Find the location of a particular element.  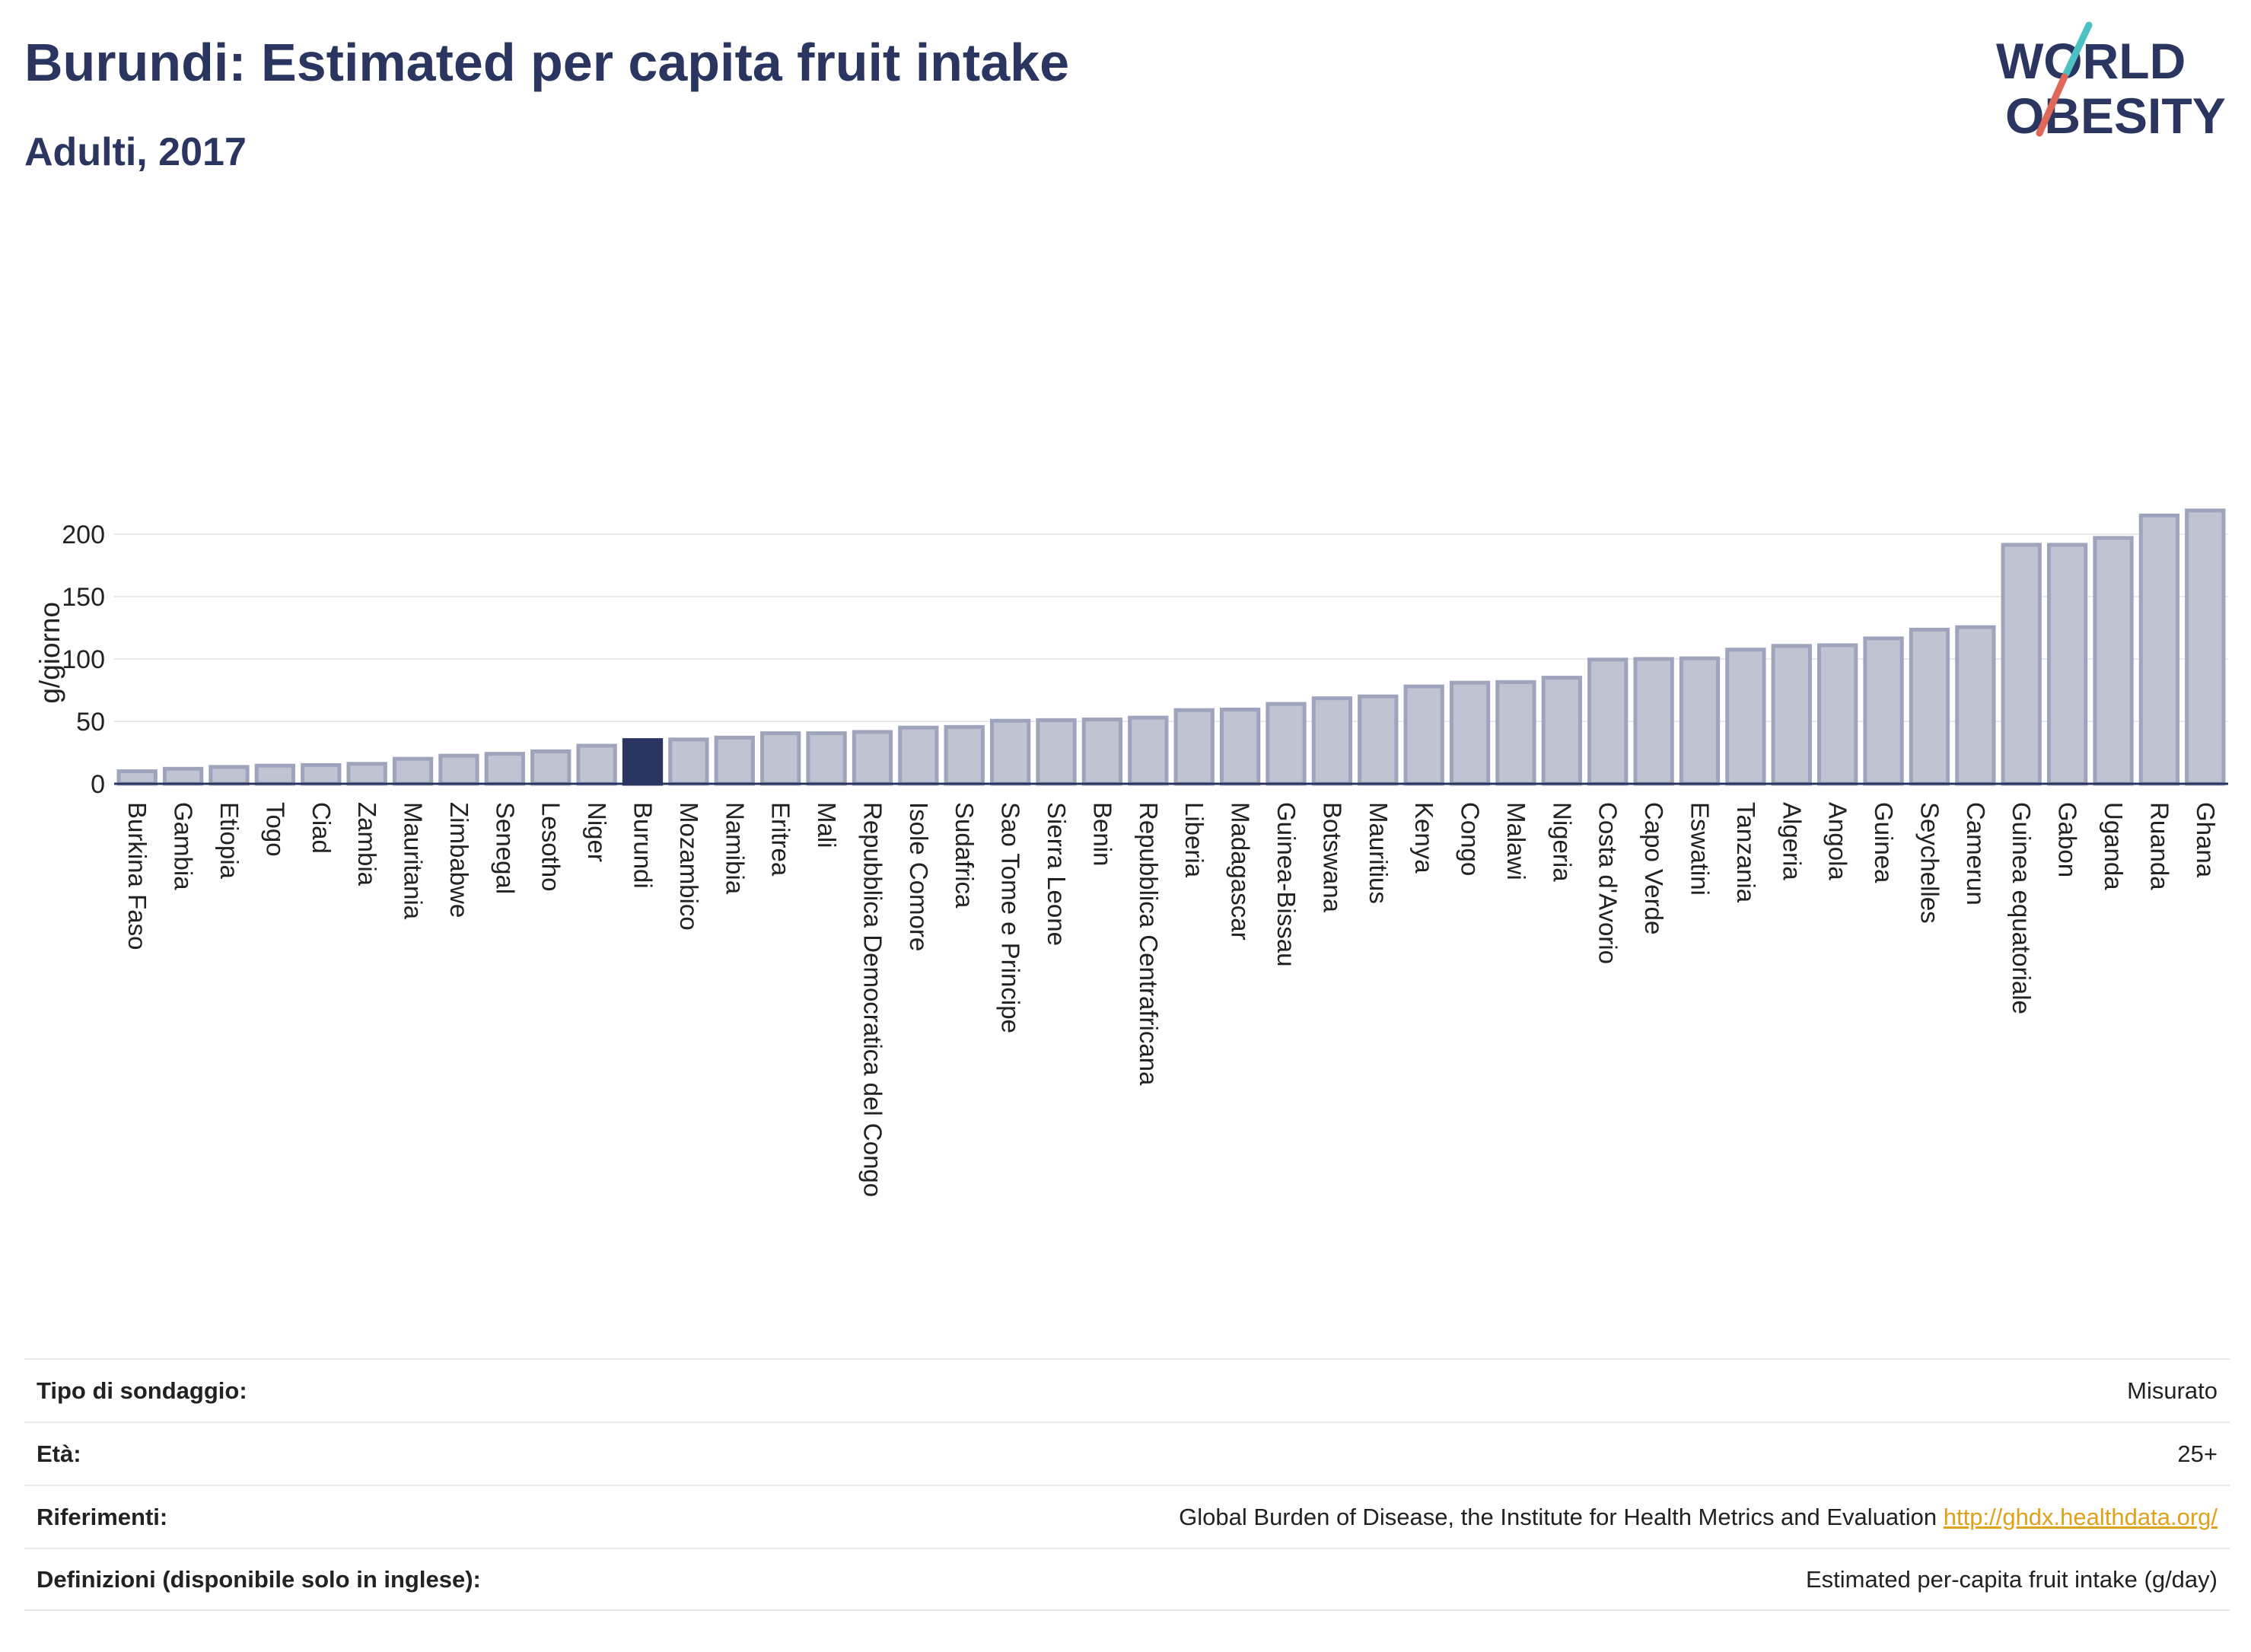

bar-isole-comore is located at coordinates (918, 755).